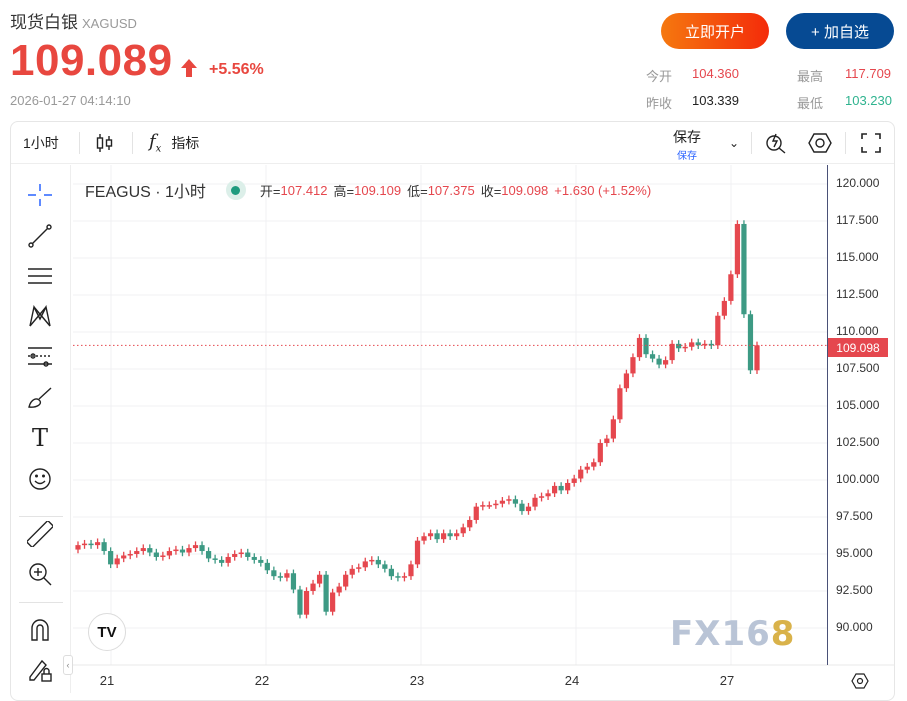  I want to click on open-label: 今开, so click(659, 76).